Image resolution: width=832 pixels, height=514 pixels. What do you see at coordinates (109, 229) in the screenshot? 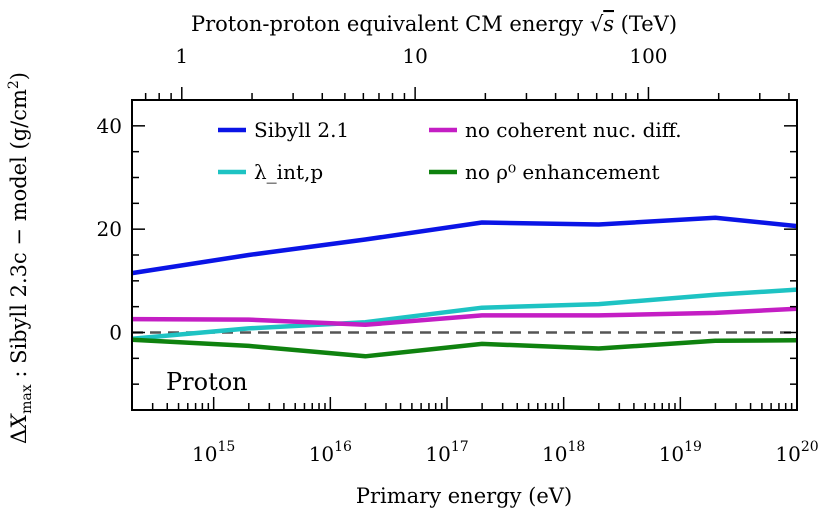
I see `y-tick-label: 20` at bounding box center [109, 229].